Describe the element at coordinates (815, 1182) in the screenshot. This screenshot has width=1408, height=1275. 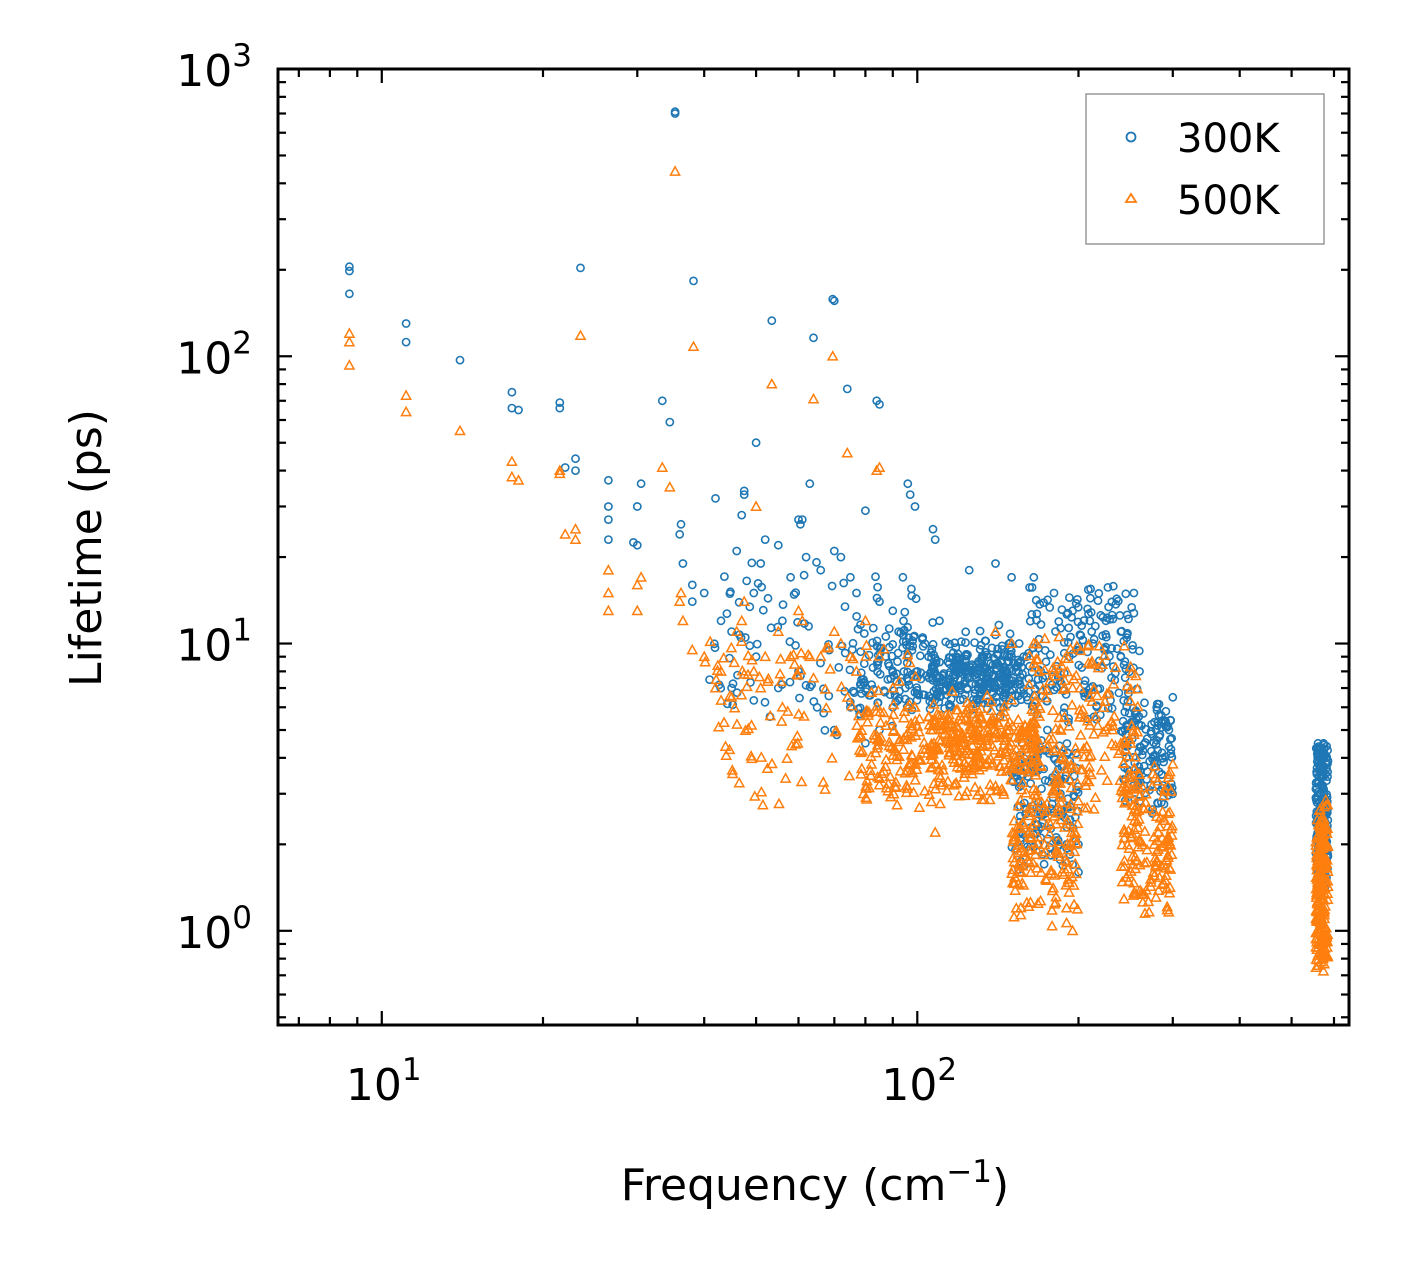
I see `x-axis-label: Frequency (cm−1)` at that location.